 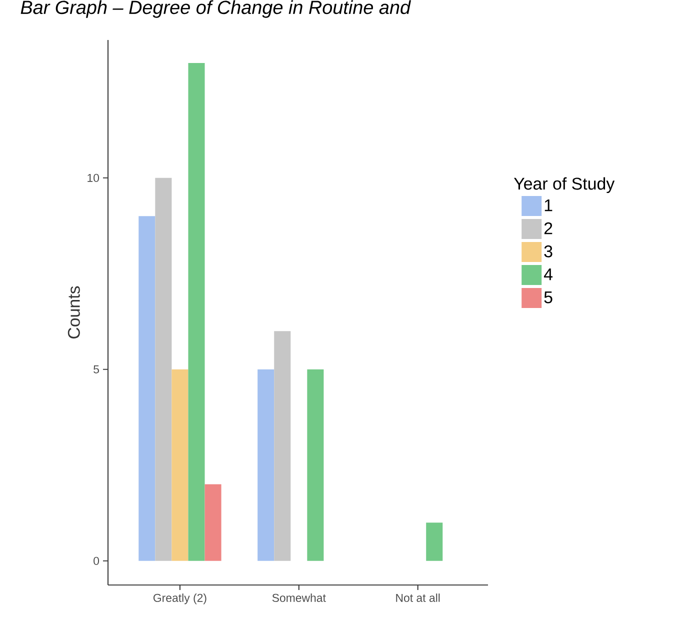 I want to click on legend-label: 3, so click(x=548, y=251).